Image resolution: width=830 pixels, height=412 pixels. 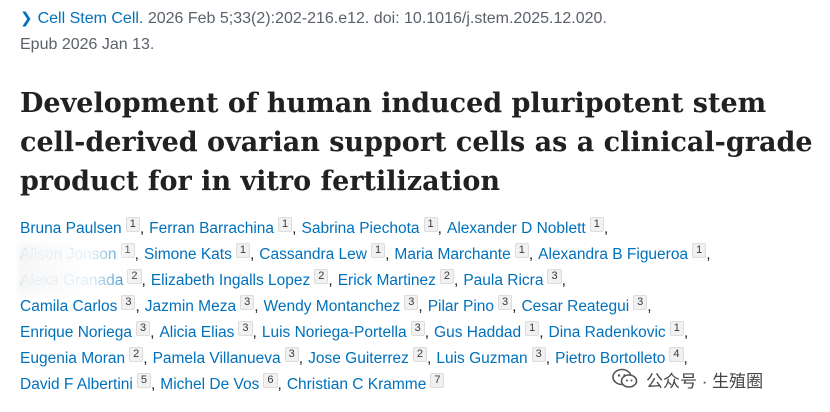 What do you see at coordinates (76, 384) in the screenshot?
I see `author-name: David F Albertini` at bounding box center [76, 384].